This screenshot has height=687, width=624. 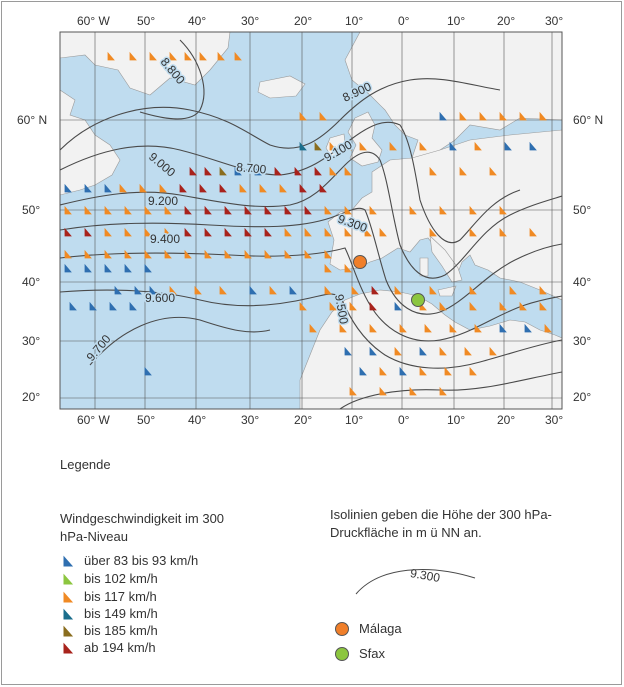 What do you see at coordinates (360, 262) in the screenshot?
I see `location-malaga-marker` at bounding box center [360, 262].